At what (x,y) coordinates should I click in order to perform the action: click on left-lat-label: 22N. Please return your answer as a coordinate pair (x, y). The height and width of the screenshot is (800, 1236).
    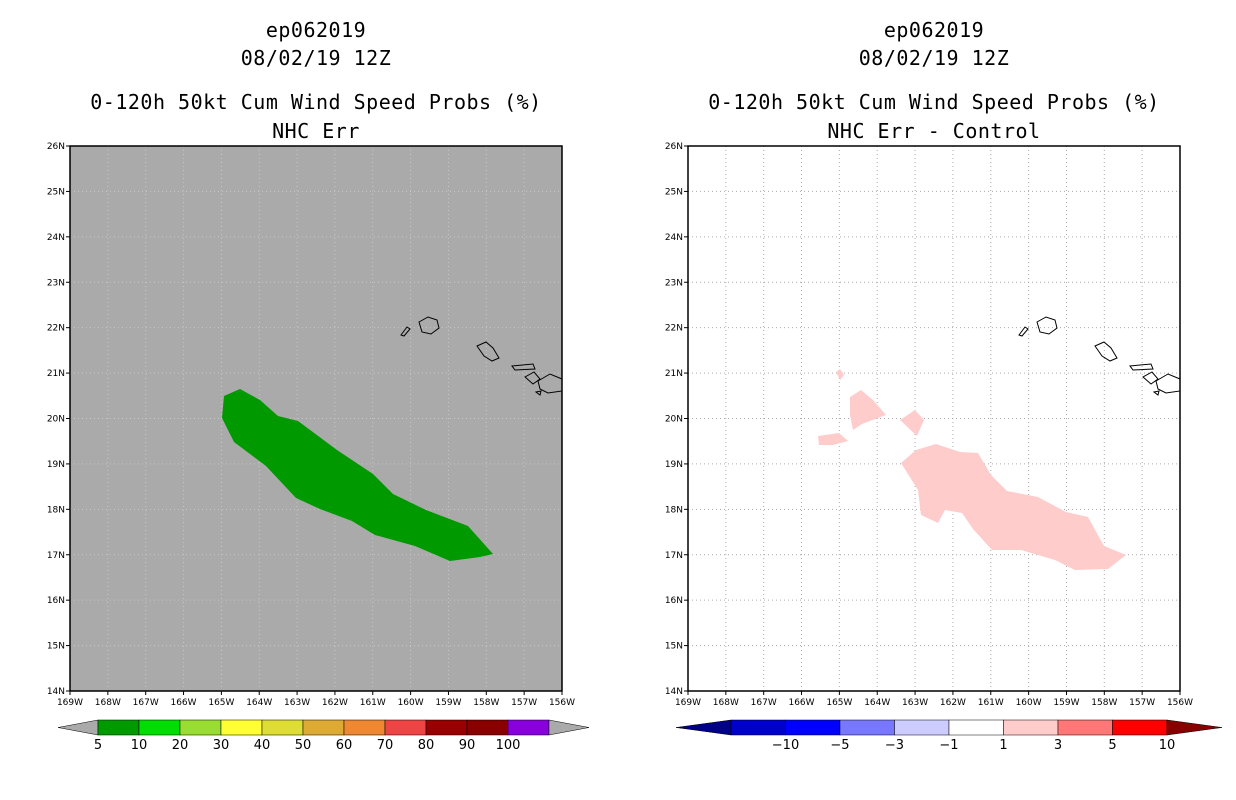
    Looking at the image, I should click on (56, 329).